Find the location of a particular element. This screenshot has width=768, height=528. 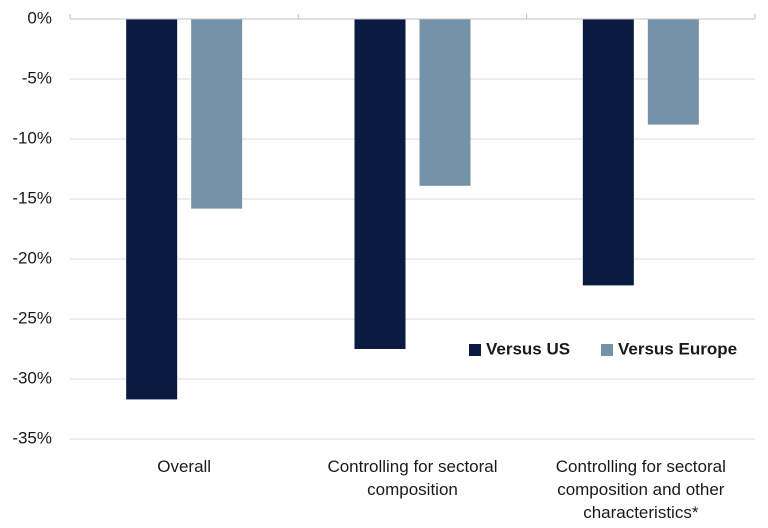

y-tick-label: -20% is located at coordinates (32, 257).